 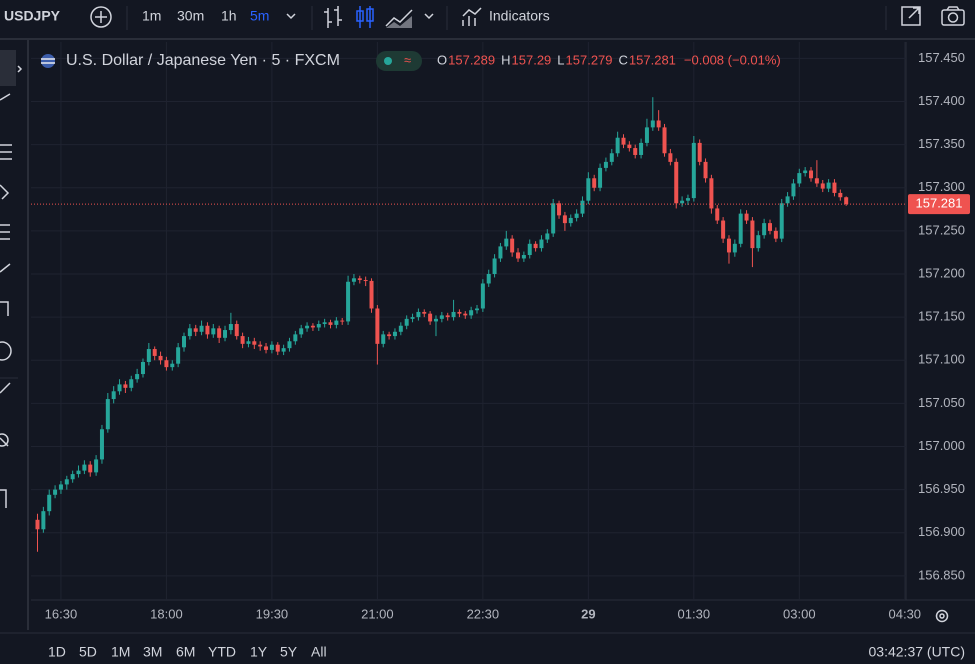 I want to click on y-tick-label: 157.000, so click(x=941, y=445).